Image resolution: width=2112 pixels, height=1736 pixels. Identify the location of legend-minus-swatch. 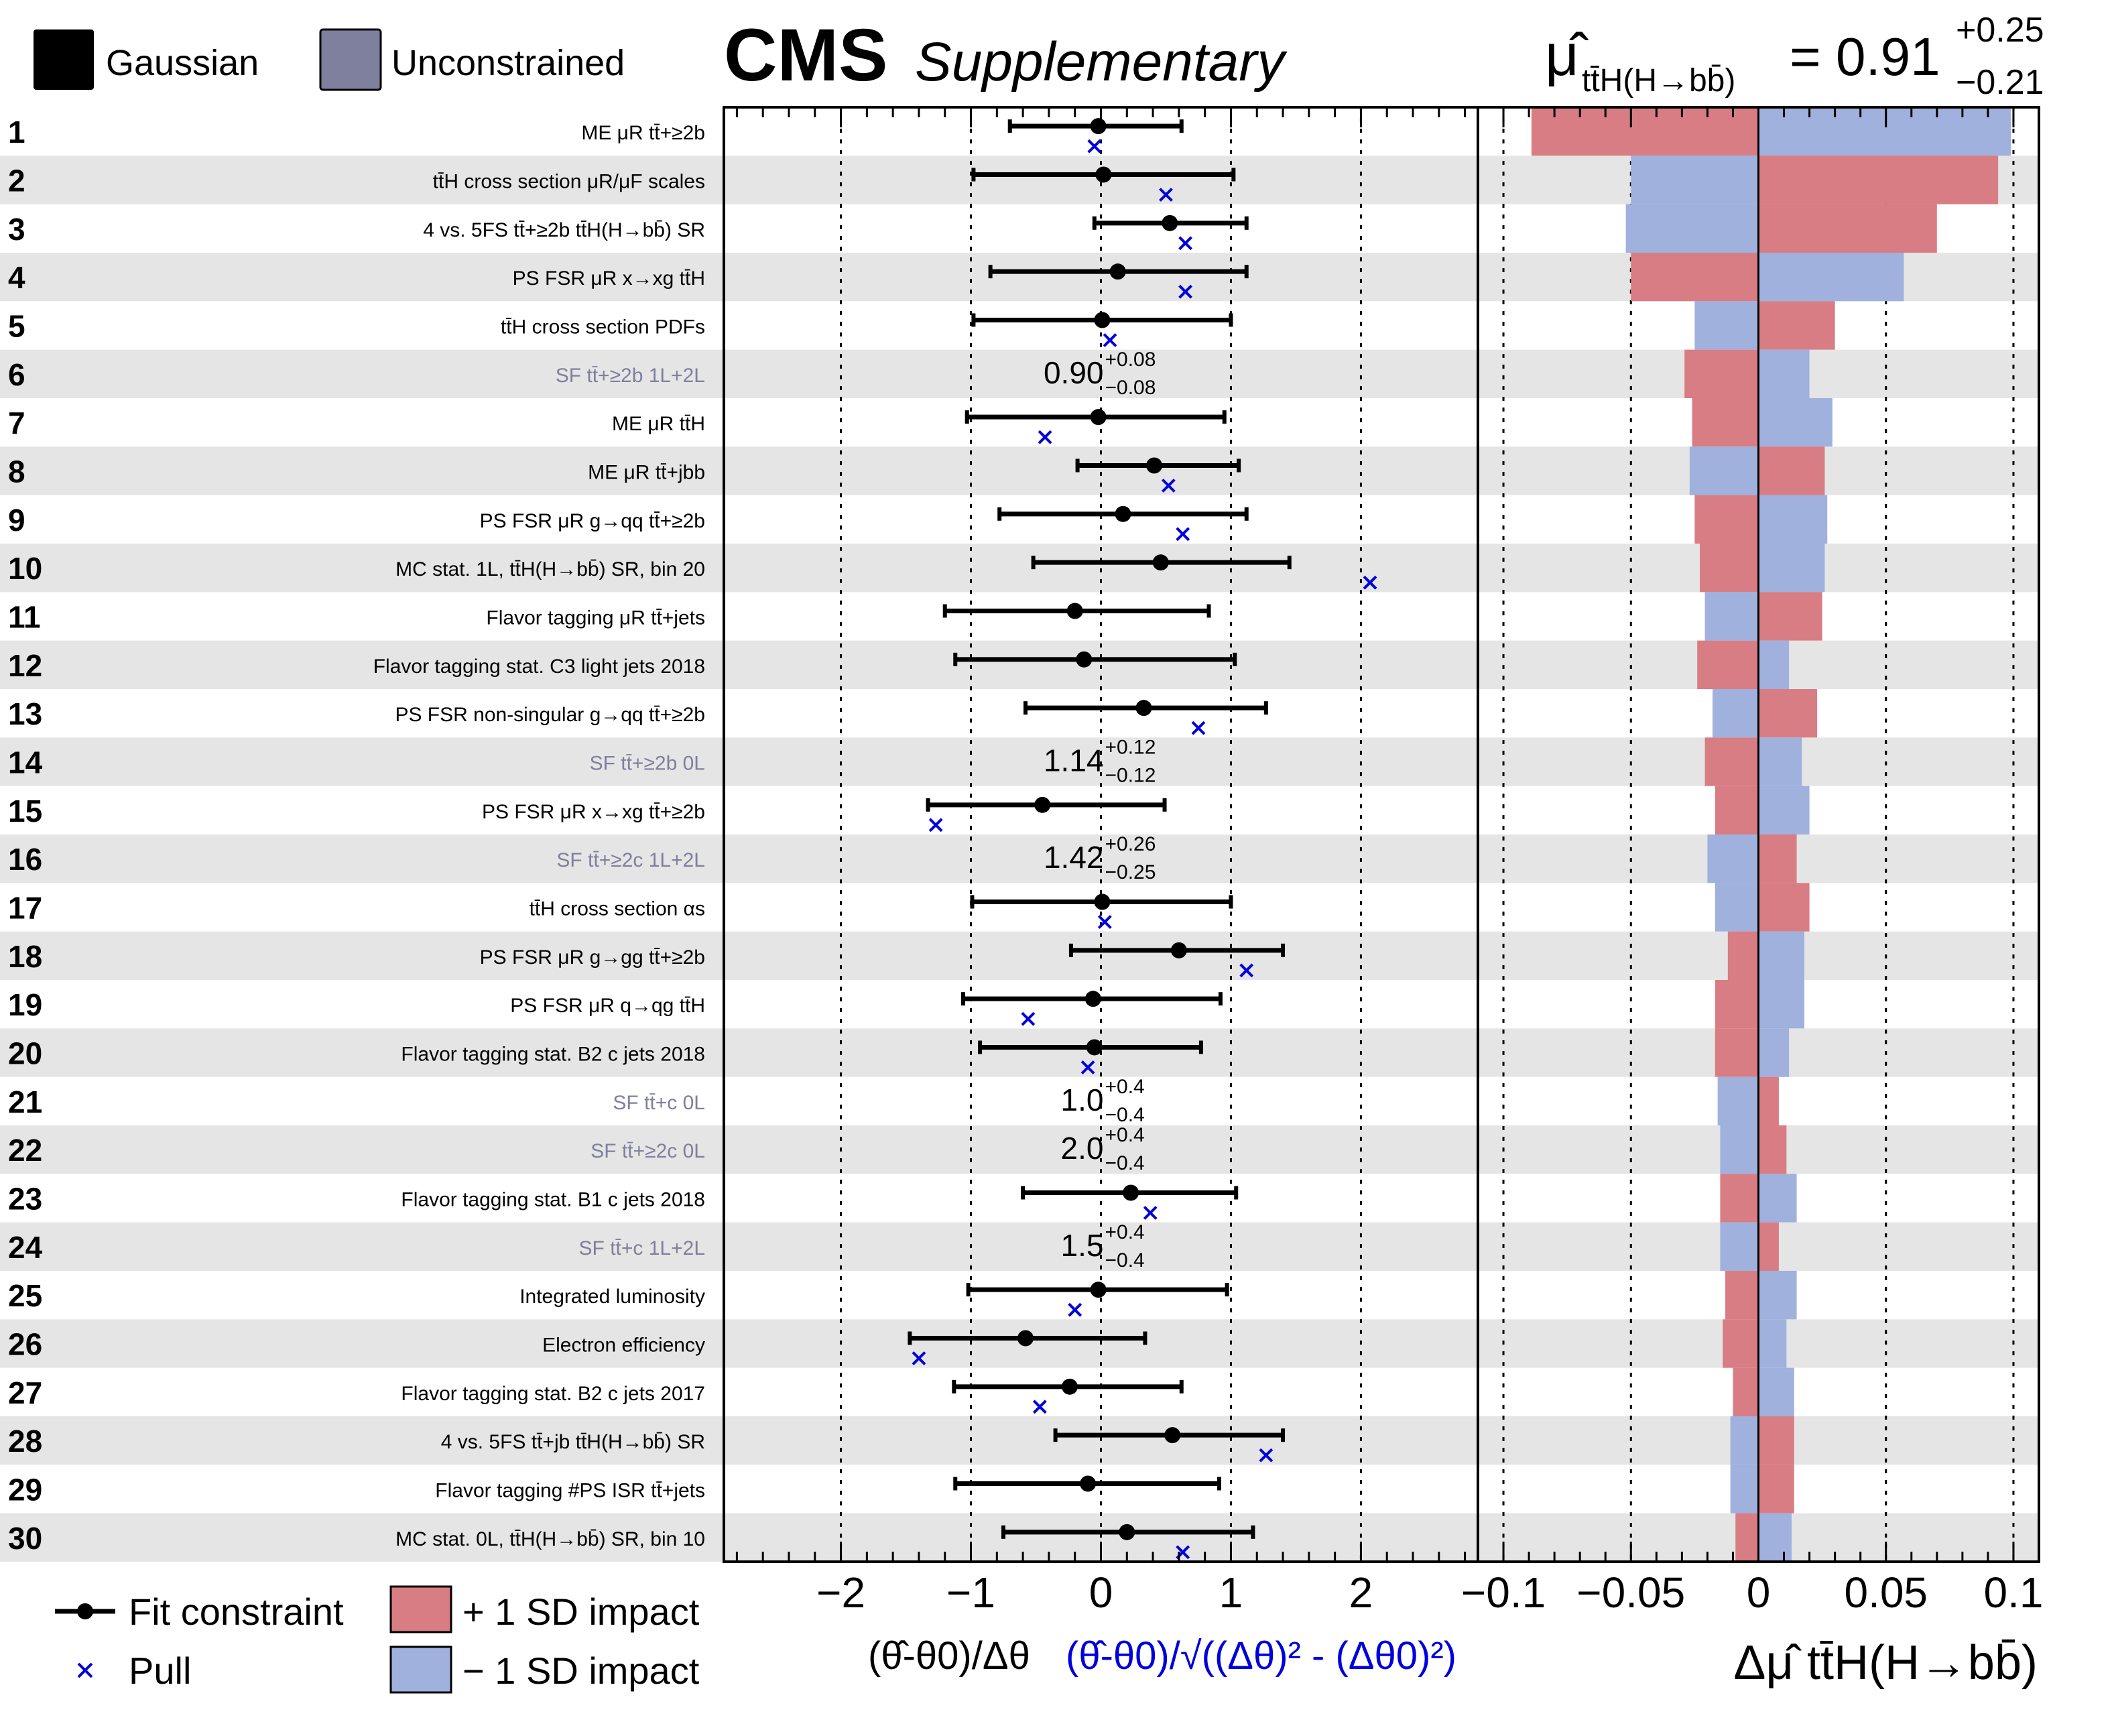
(420, 1670).